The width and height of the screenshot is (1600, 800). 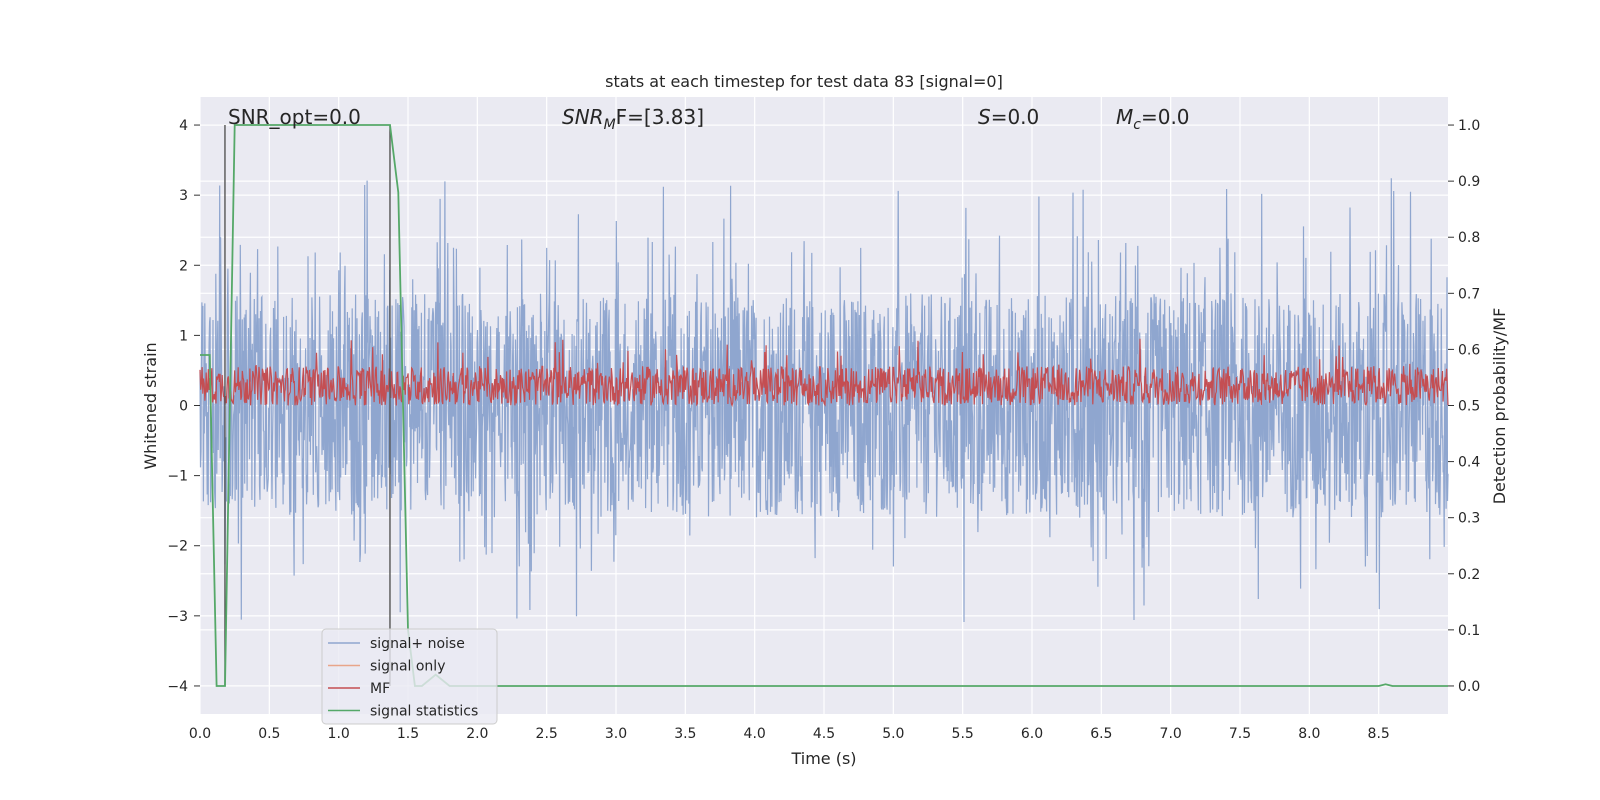 I want to click on x-tick-label: 2.0, so click(x=477, y=734).